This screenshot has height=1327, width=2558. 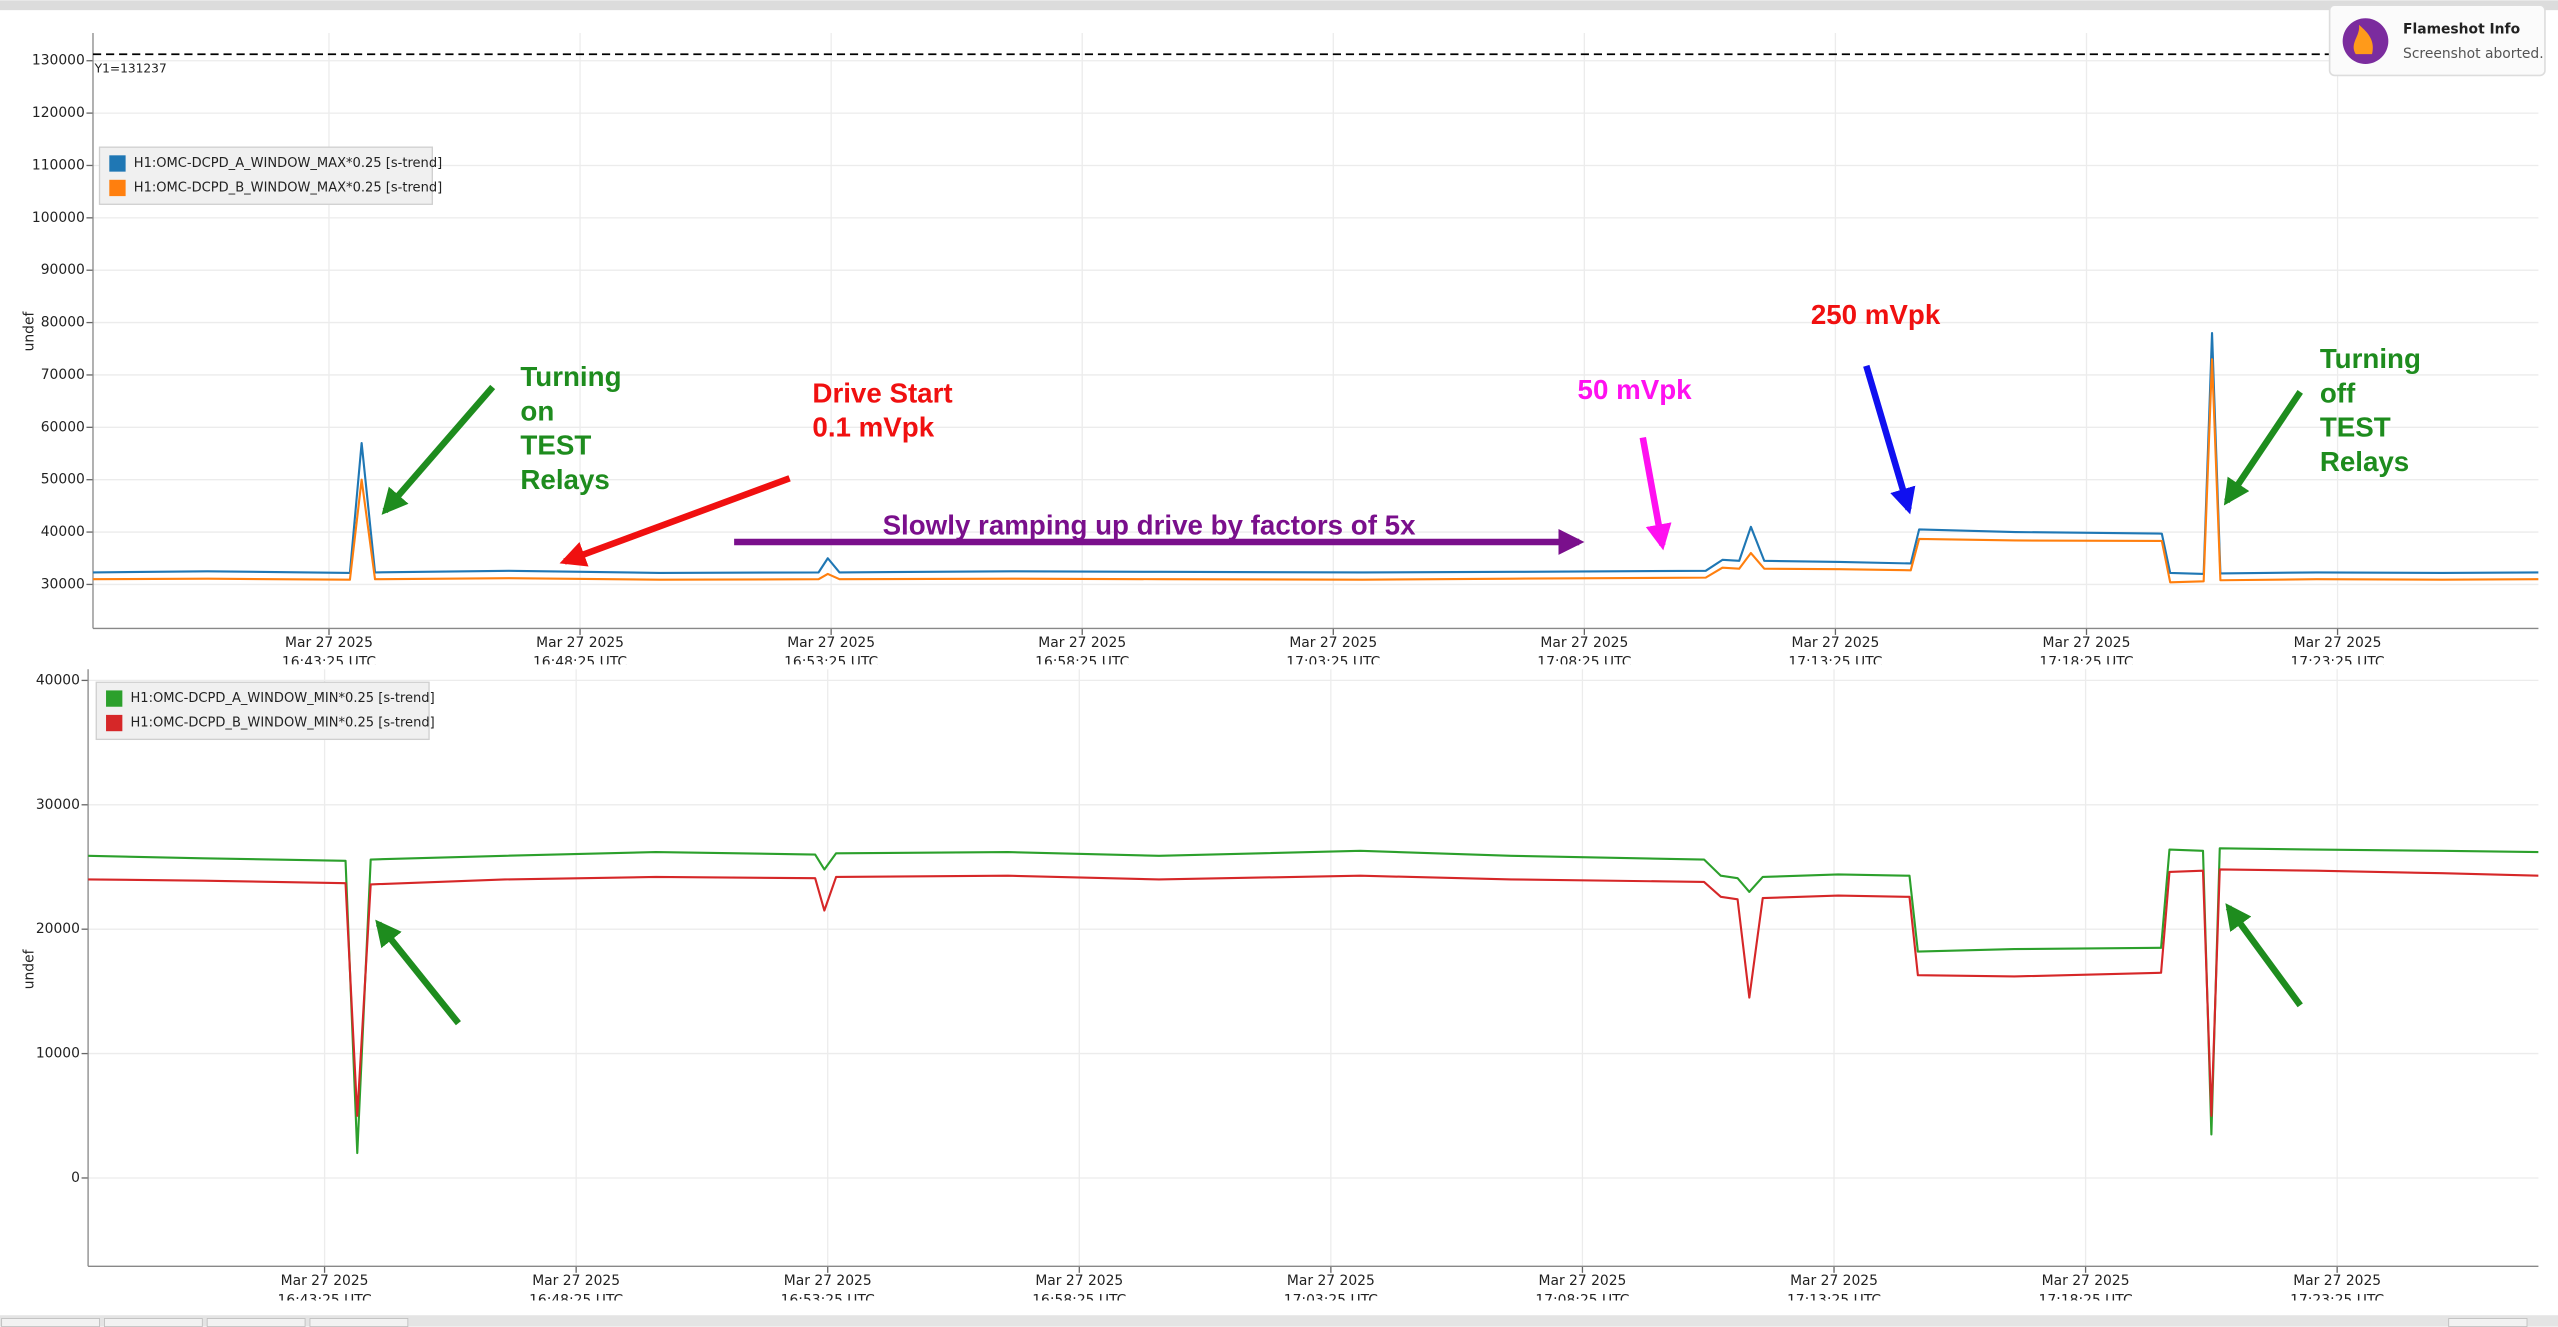 I want to click on notification-message: Screenshot aborted., so click(x=2473, y=54).